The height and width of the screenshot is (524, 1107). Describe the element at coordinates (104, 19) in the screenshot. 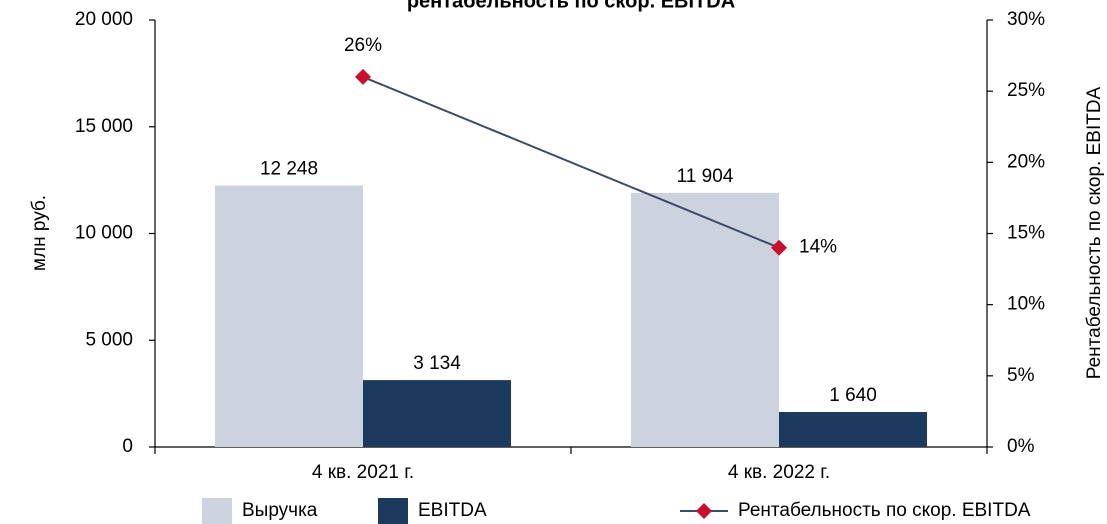

I see `y-tick-label: 20 000` at that location.